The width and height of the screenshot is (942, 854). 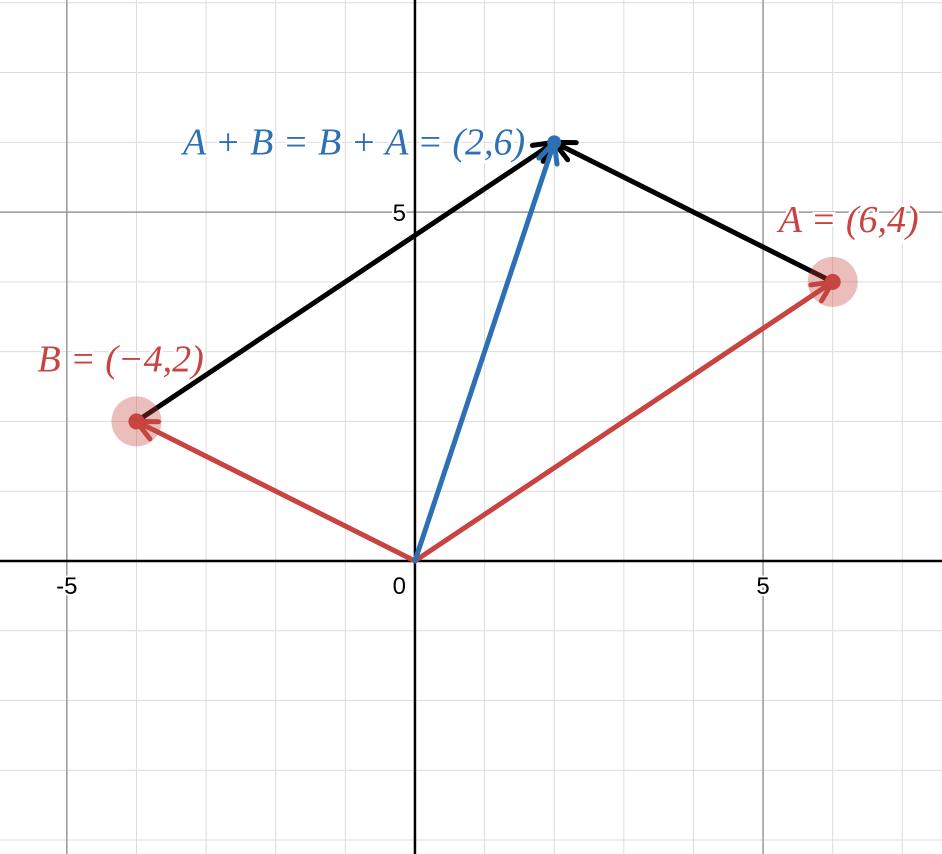 I want to click on y-tick-label: 5, so click(x=399, y=213).